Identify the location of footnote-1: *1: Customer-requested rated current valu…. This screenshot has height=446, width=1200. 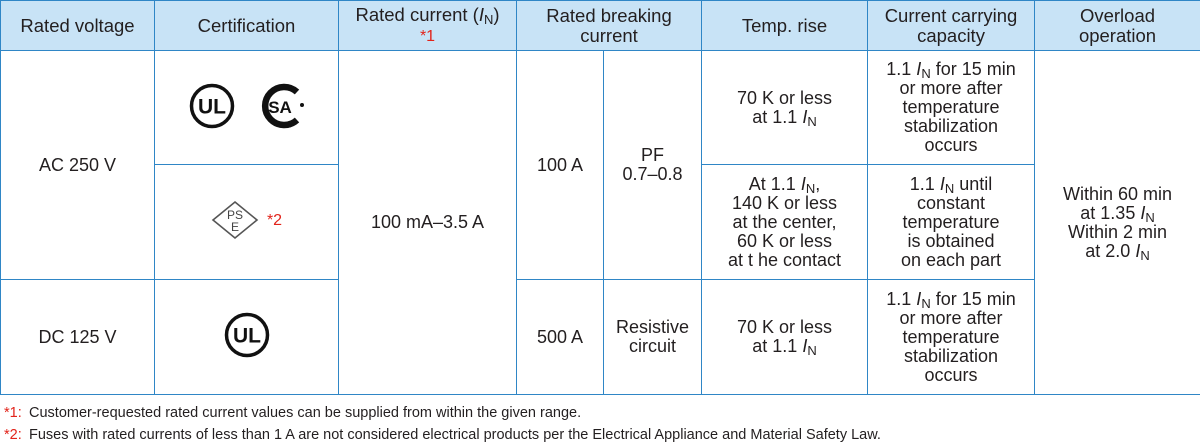
(442, 413).